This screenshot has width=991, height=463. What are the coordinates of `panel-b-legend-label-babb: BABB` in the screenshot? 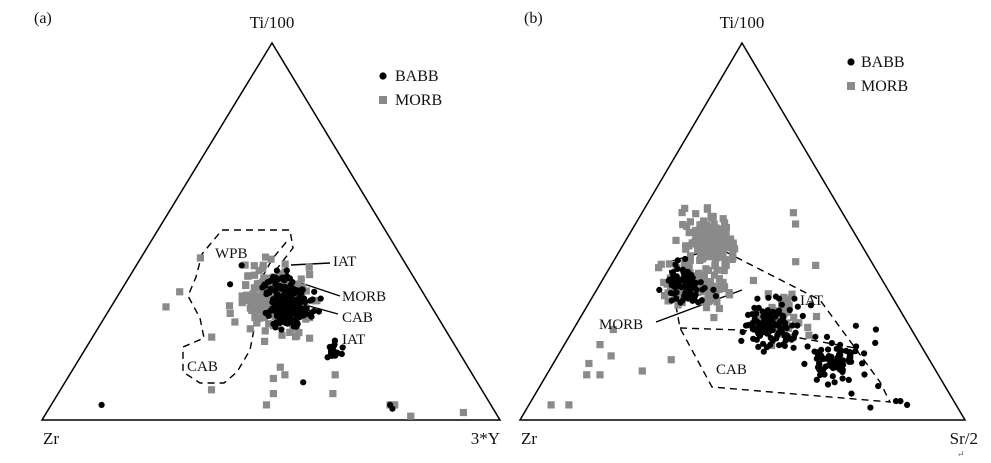 It's located at (883, 62).